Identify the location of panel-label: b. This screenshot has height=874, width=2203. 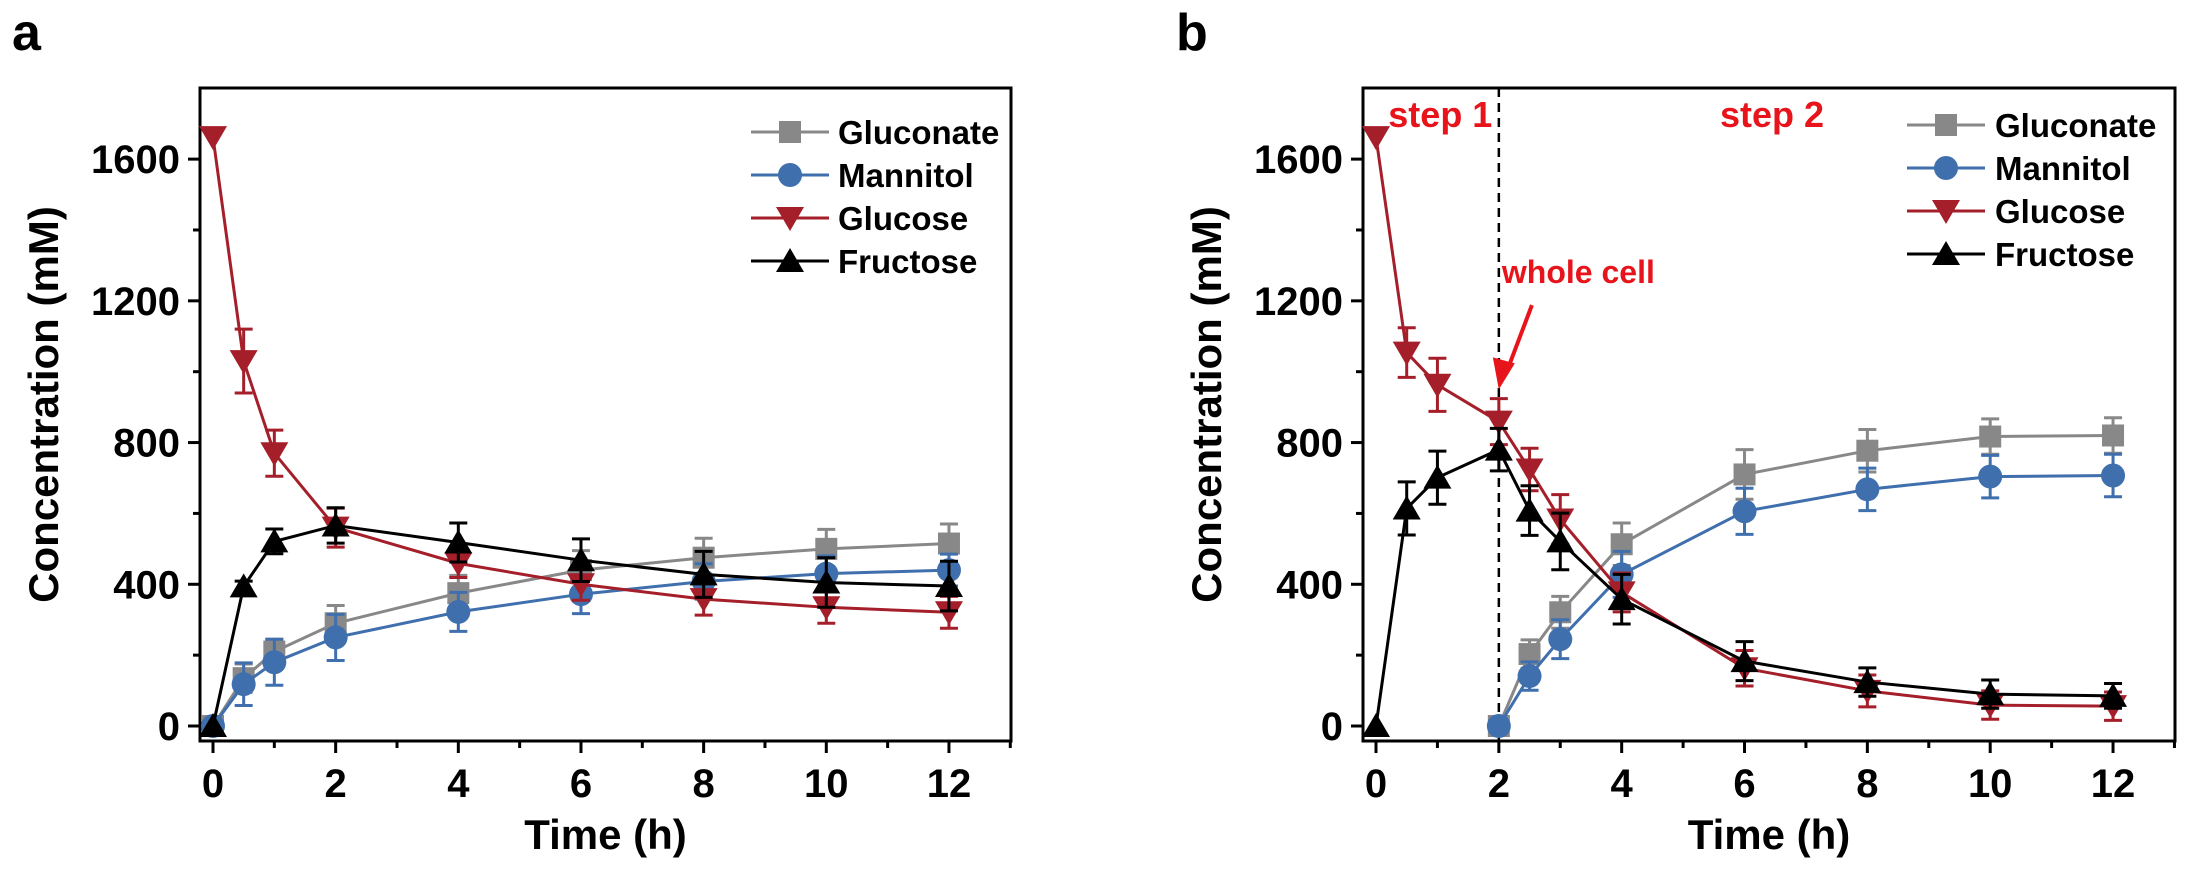
(1192, 33).